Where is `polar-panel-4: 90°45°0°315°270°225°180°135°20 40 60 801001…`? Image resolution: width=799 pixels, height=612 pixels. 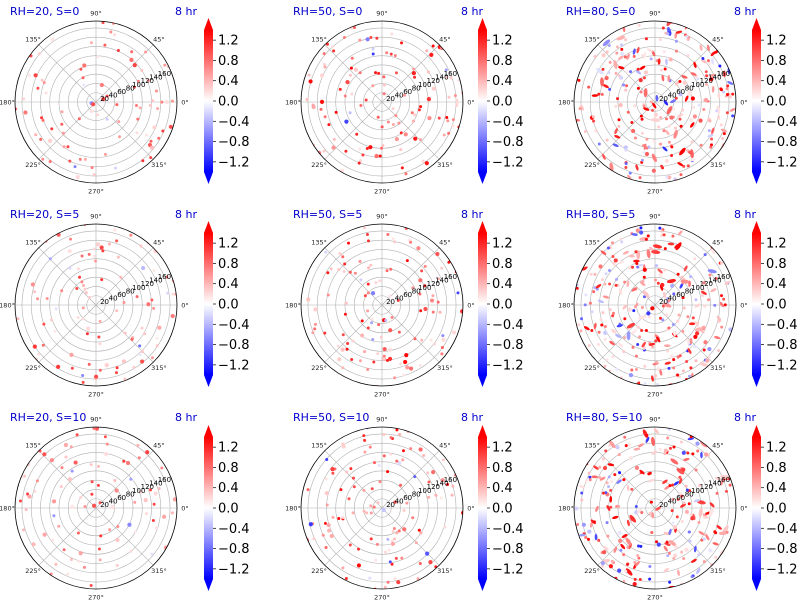 polar-panel-4: 90°45°0°315°270°225°180°135°20 40 60 801001… is located at coordinates (125, 303).